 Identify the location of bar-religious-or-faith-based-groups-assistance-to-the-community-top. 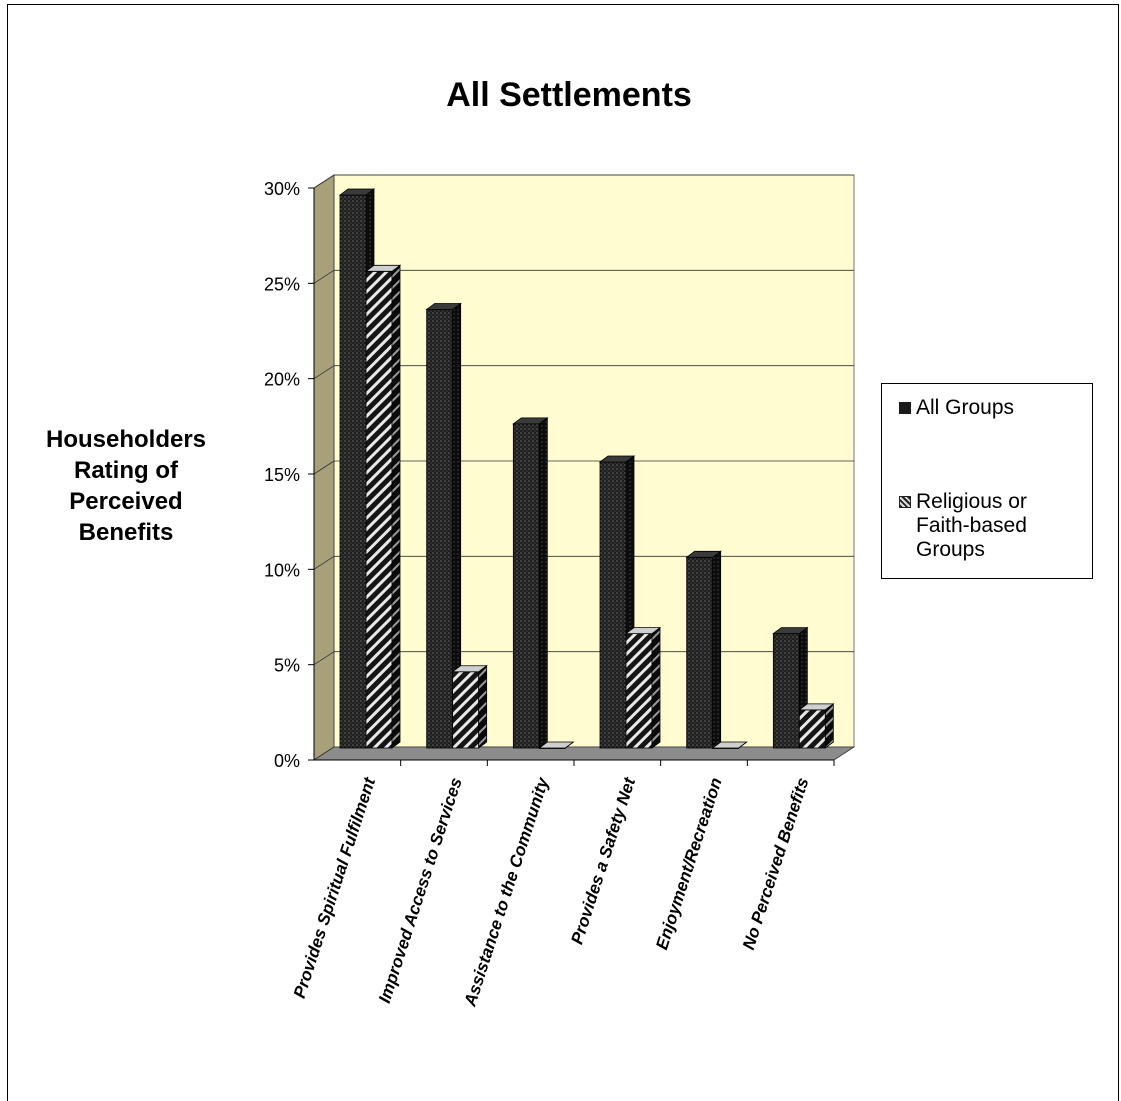
(556, 745).